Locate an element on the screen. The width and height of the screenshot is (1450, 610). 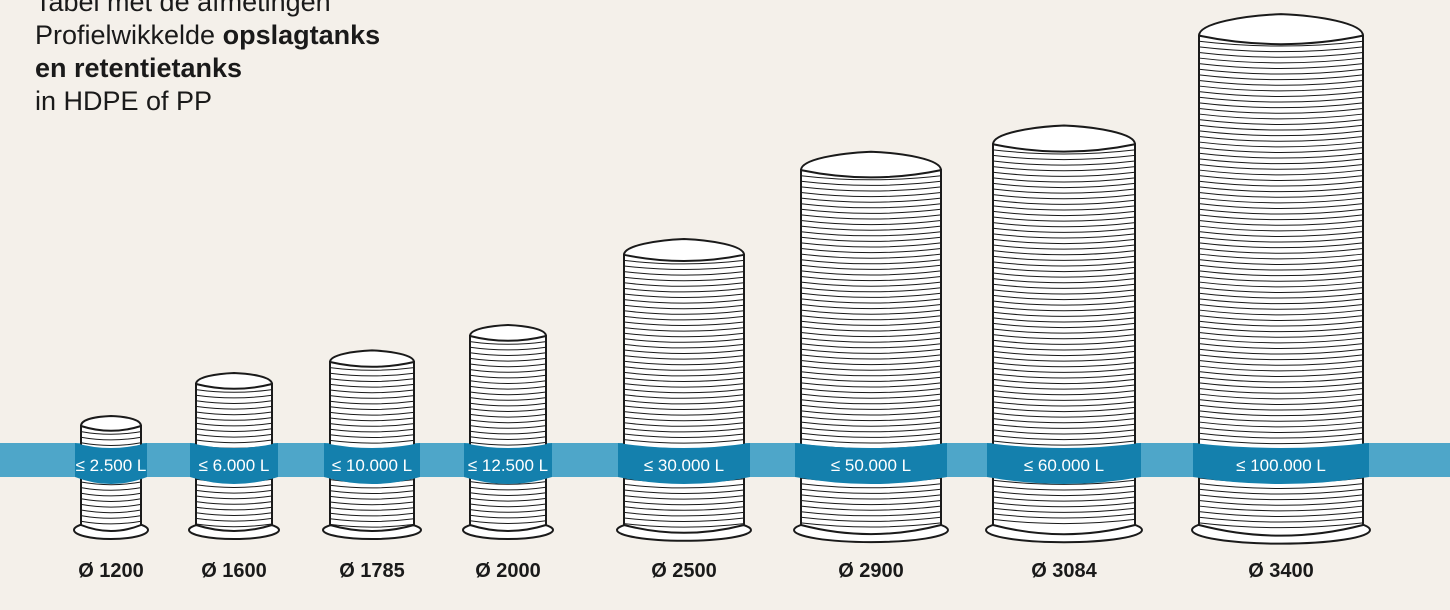
title-line-2-plain: Profielwikkelde is located at coordinates (129, 35).